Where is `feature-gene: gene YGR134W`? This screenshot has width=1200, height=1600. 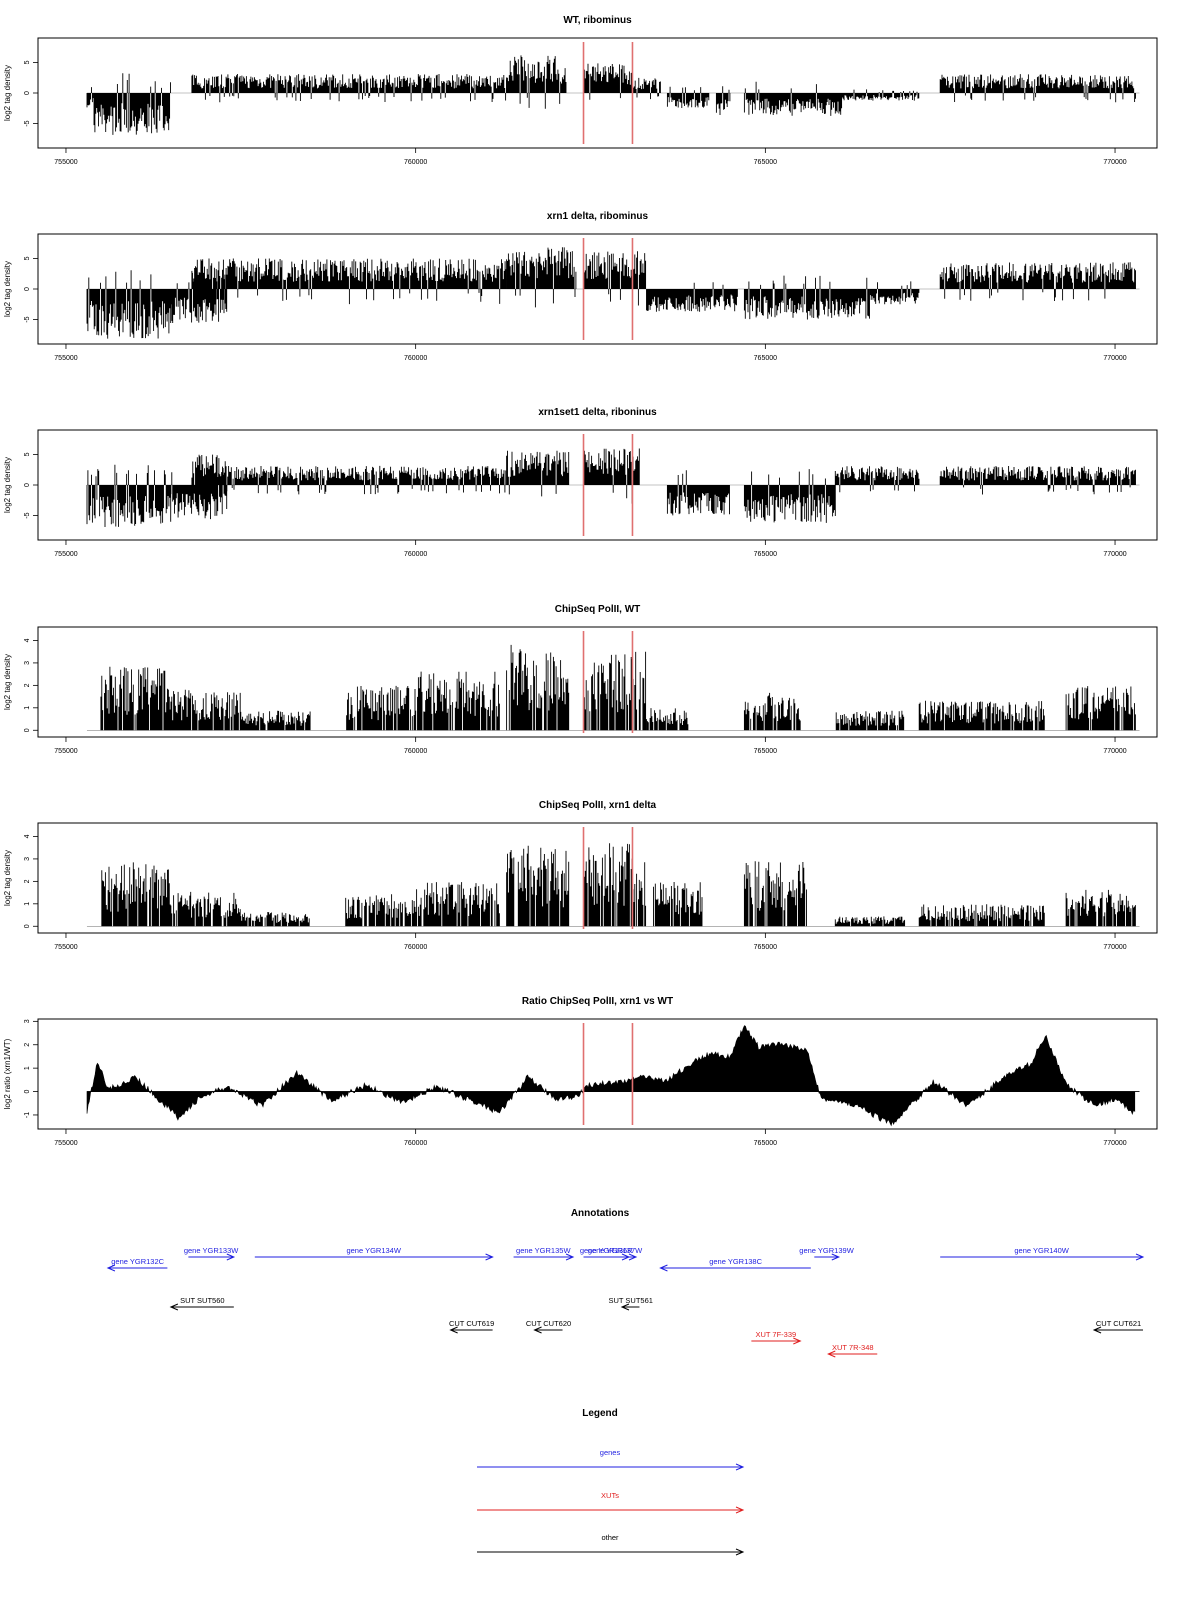 feature-gene: gene YGR134W is located at coordinates (374, 1253).